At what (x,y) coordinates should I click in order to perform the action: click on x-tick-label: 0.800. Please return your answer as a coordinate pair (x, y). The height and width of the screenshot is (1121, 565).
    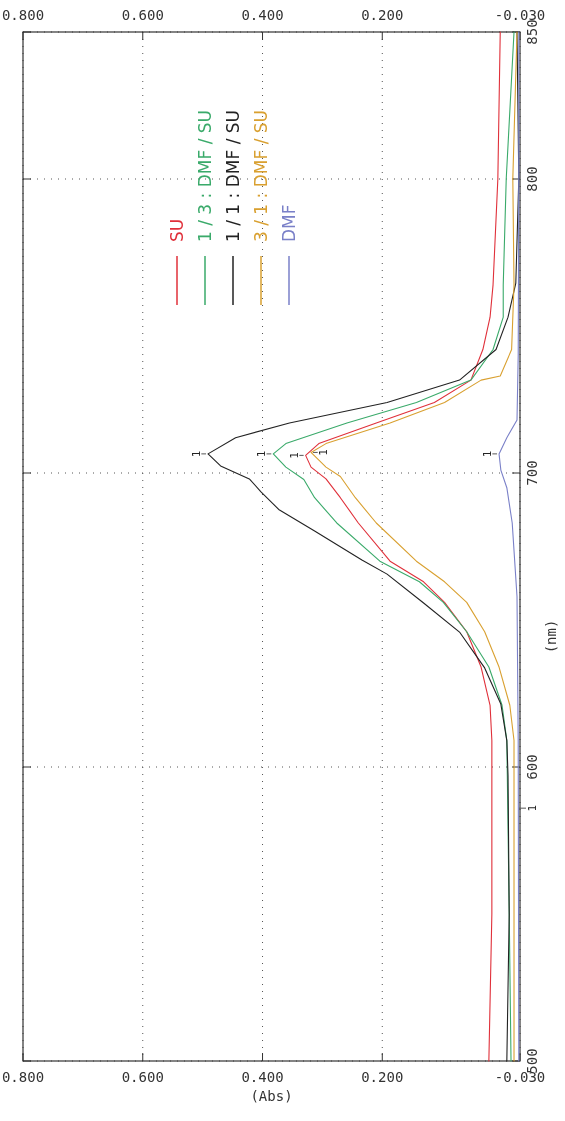
    Looking at the image, I should click on (23, 1077).